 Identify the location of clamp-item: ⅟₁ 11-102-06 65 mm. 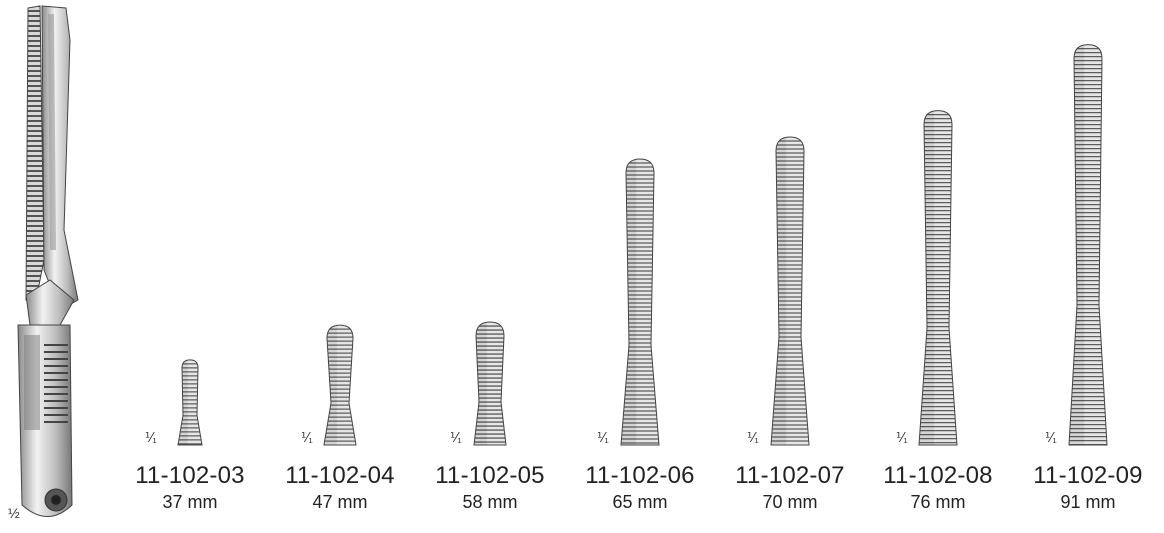
(640, 266).